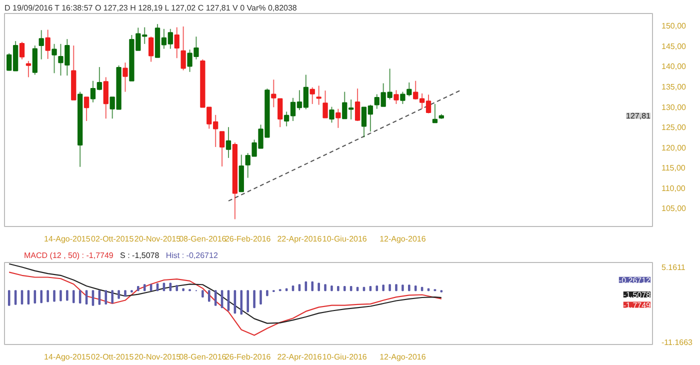 The height and width of the screenshot is (365, 700). I want to click on y-tick-label: 125,00, so click(674, 127).